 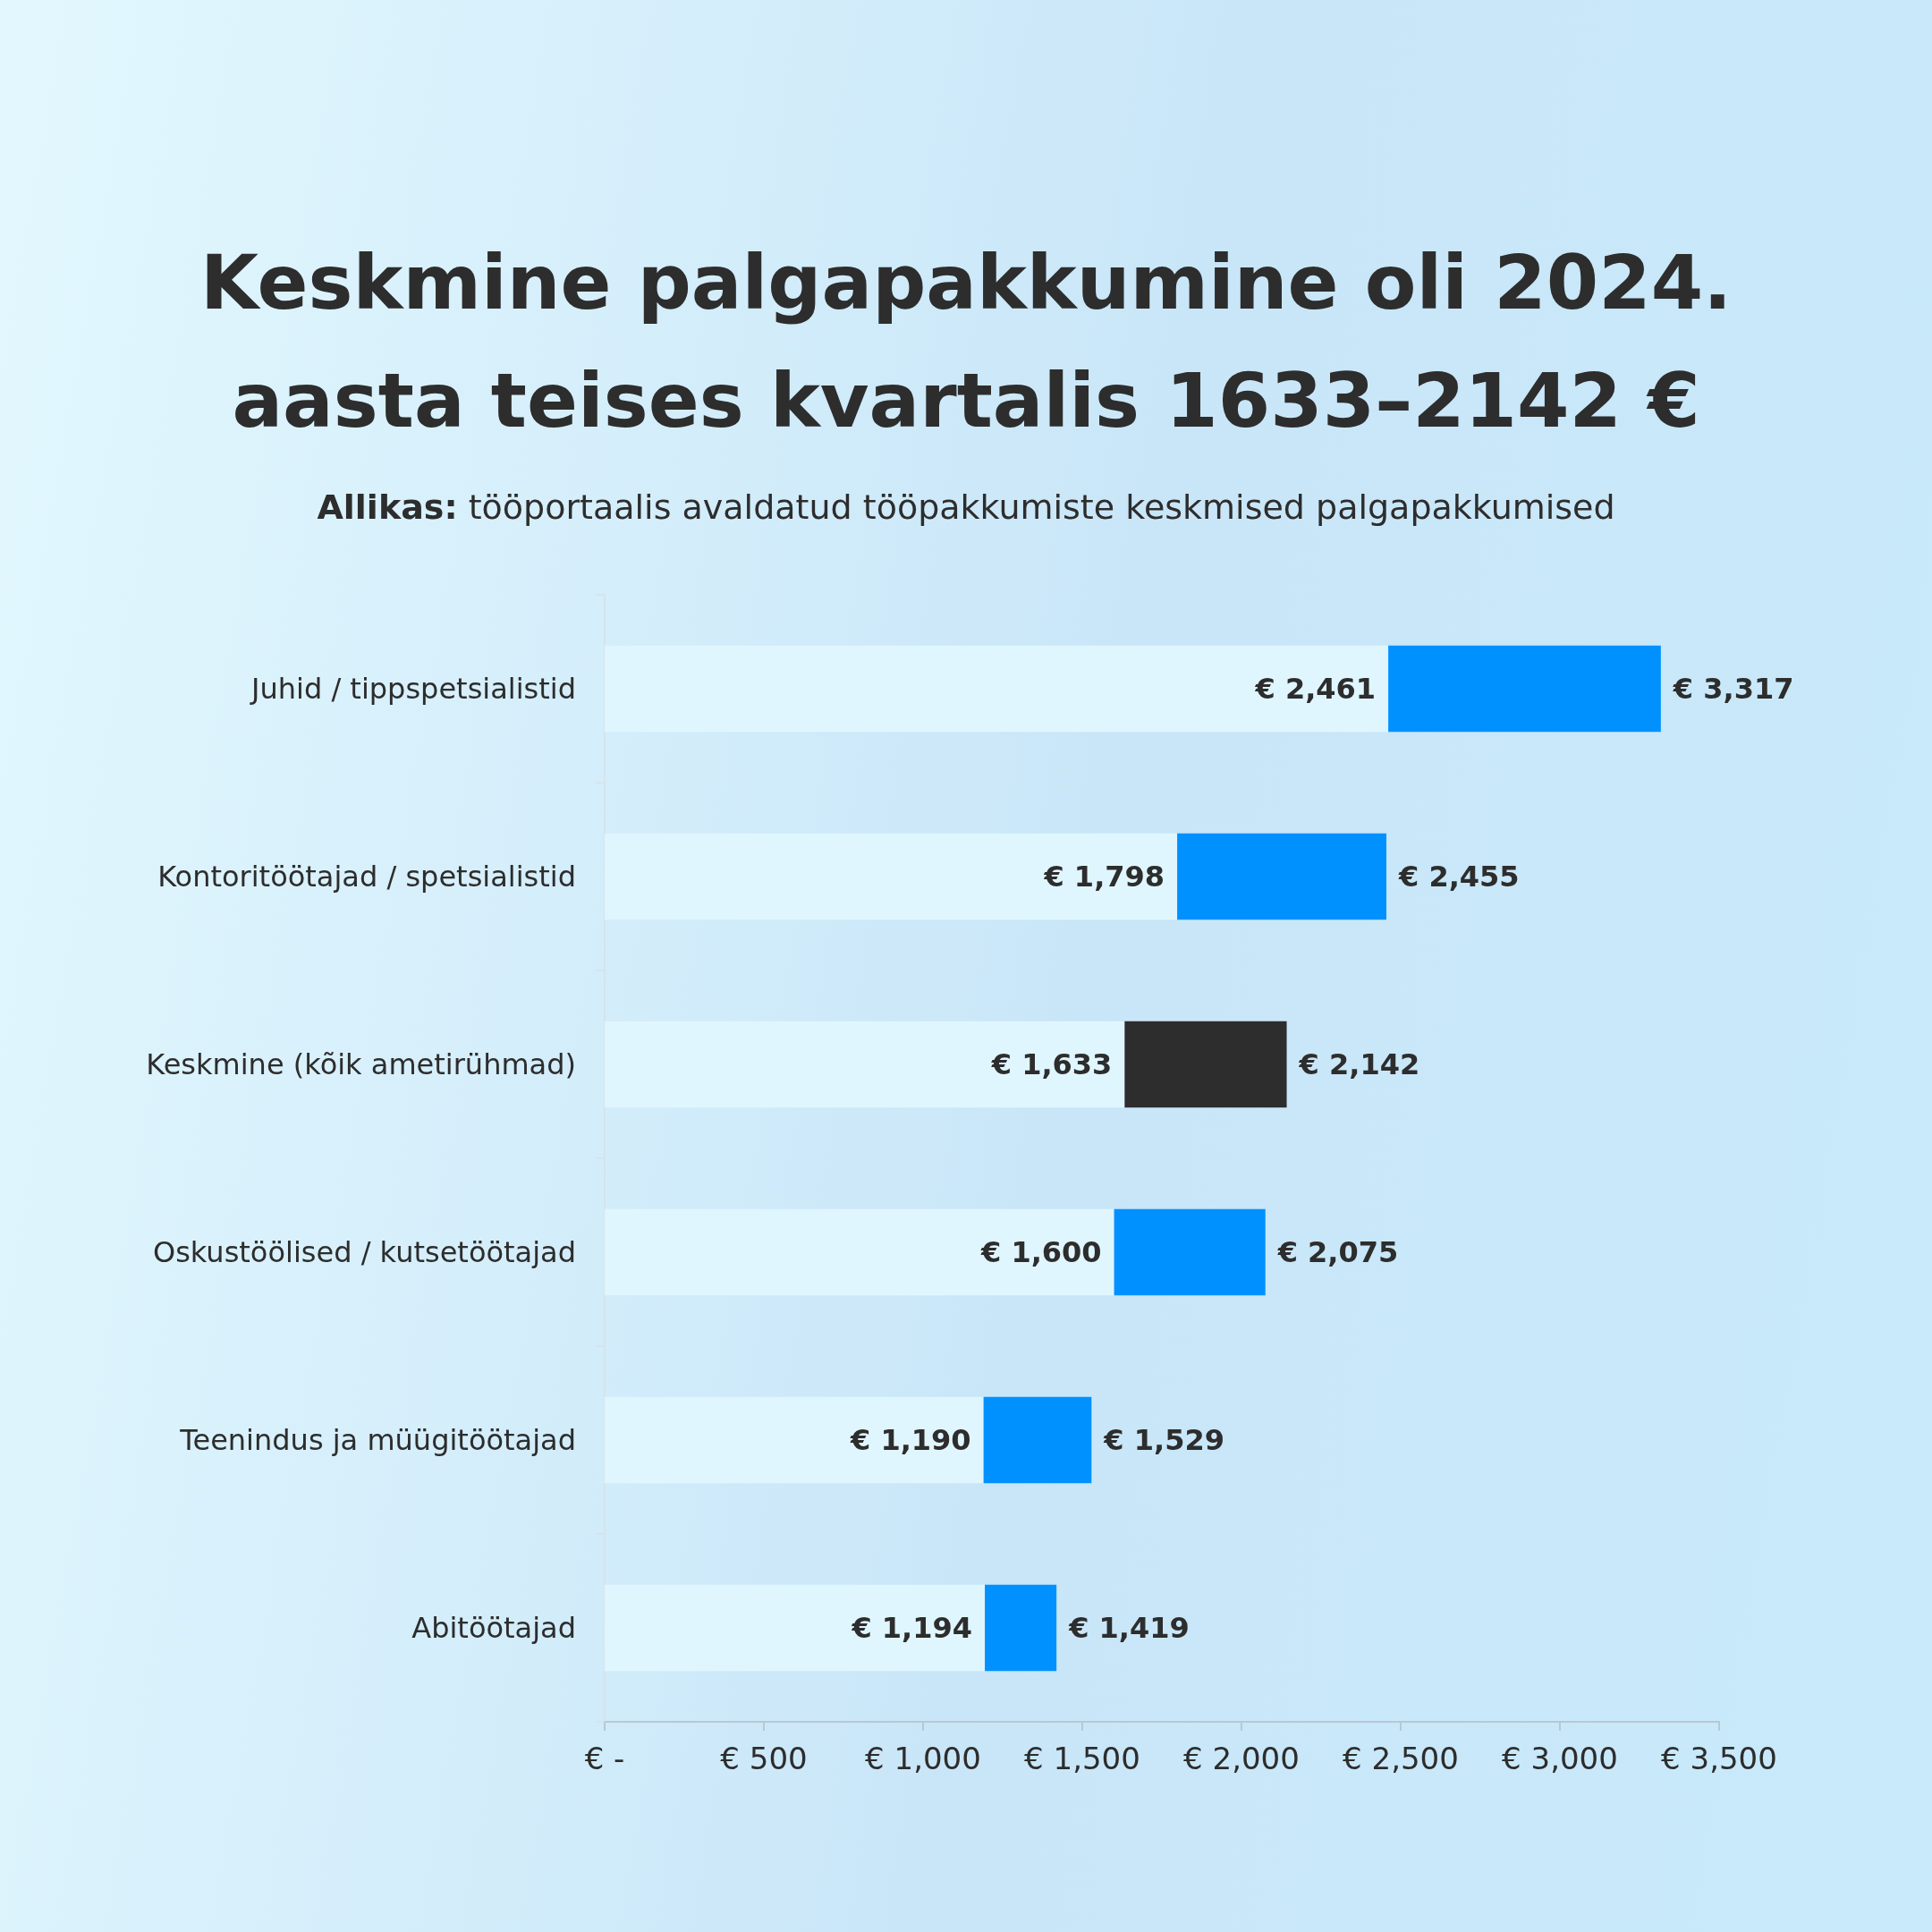 I want to click on text: Allikas: tööportaalis avaldatud tööpakkumiste keskmised palgapakkumised, so click(x=966, y=507).